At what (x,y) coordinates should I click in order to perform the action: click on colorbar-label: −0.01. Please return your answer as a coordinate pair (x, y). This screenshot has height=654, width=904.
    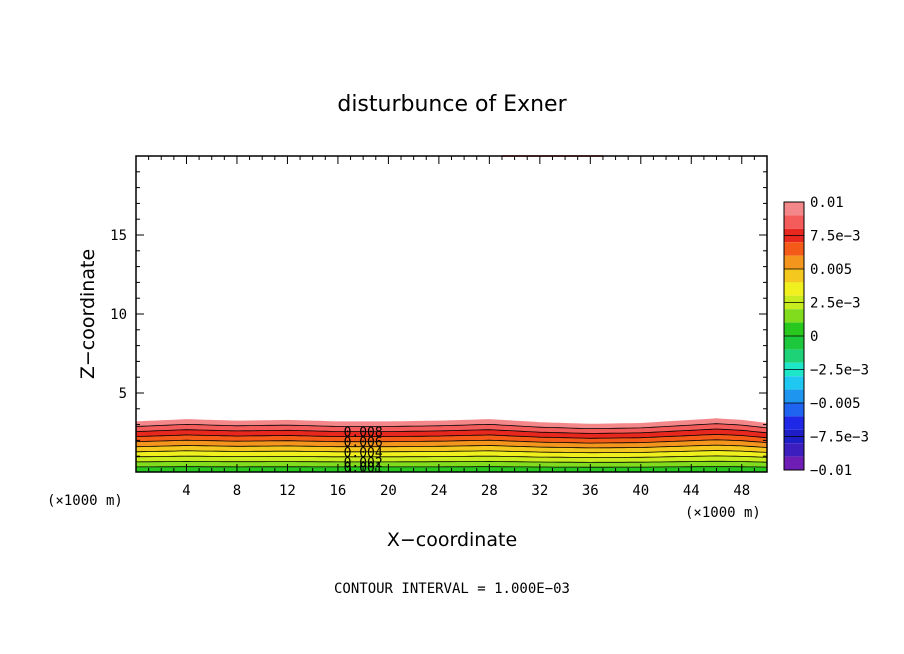
    Looking at the image, I should click on (831, 471).